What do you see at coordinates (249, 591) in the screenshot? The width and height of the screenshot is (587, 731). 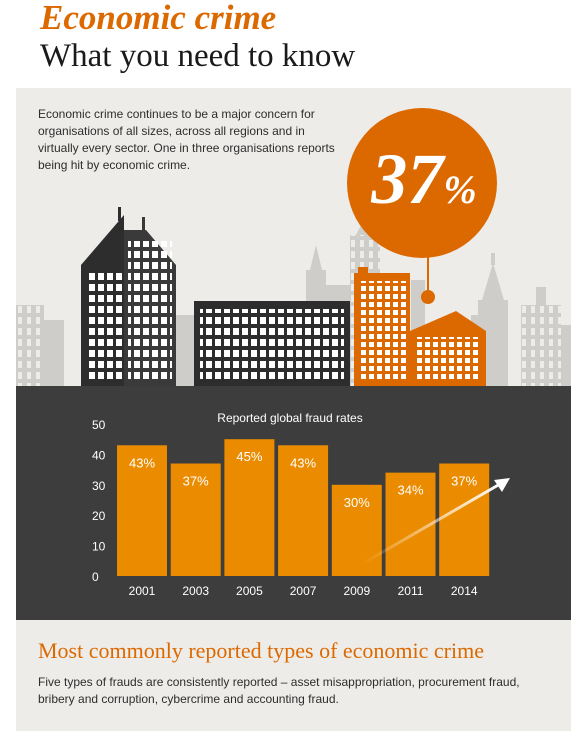 I see `x-tick-label: 2005` at bounding box center [249, 591].